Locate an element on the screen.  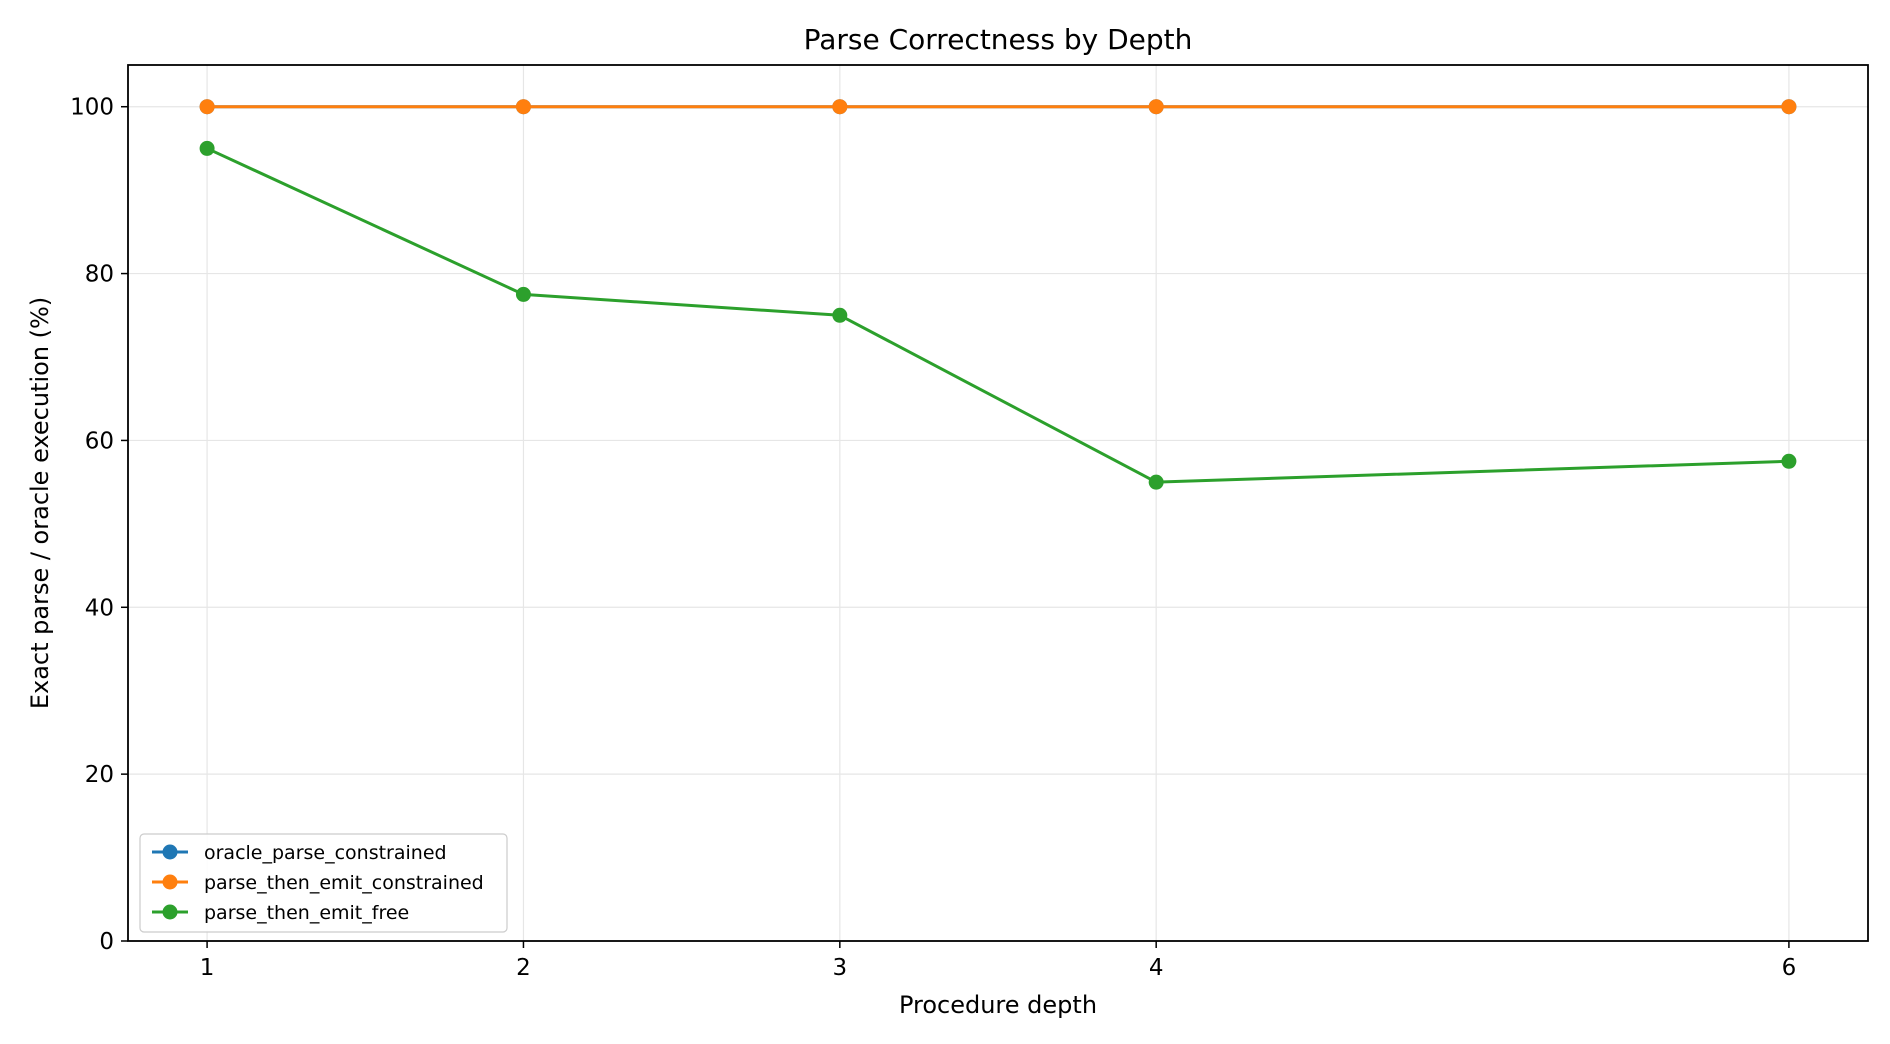
legend-entry: parse_then_emit_constrained is located at coordinates (318, 883).